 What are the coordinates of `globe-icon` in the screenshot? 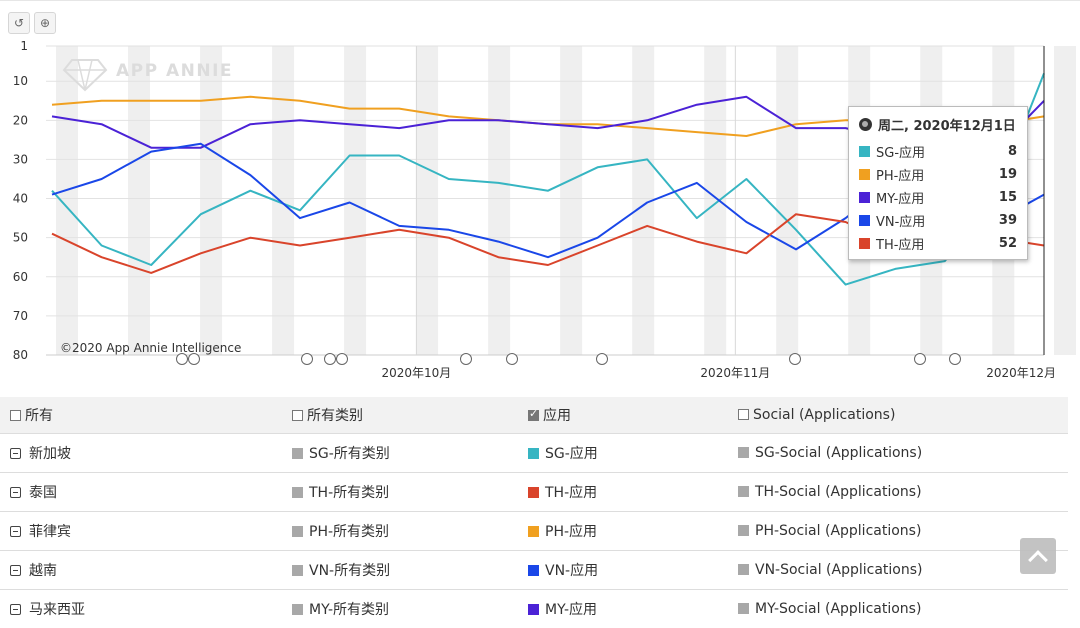 It's located at (865, 124).